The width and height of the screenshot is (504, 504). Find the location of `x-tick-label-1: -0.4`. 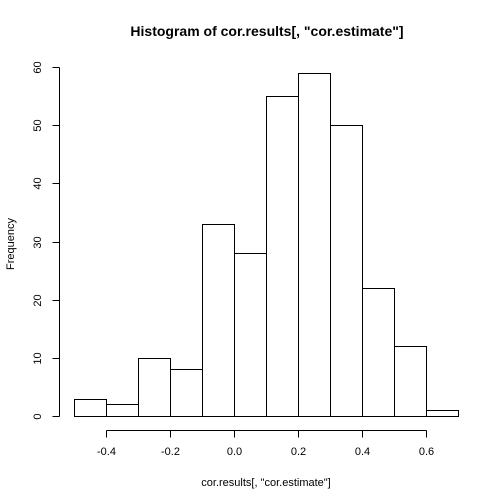

x-tick-label-1: -0.4 is located at coordinates (106, 452).